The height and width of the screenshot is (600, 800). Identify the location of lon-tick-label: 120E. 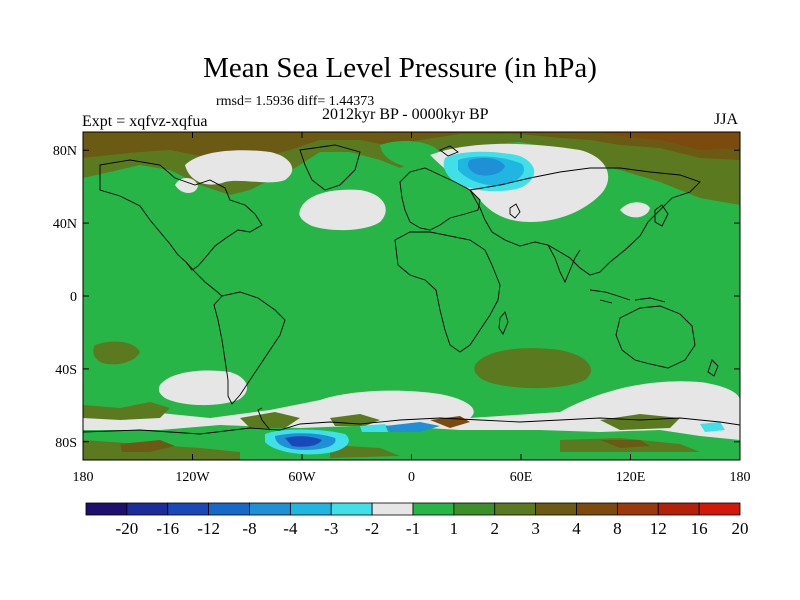
(631, 477).